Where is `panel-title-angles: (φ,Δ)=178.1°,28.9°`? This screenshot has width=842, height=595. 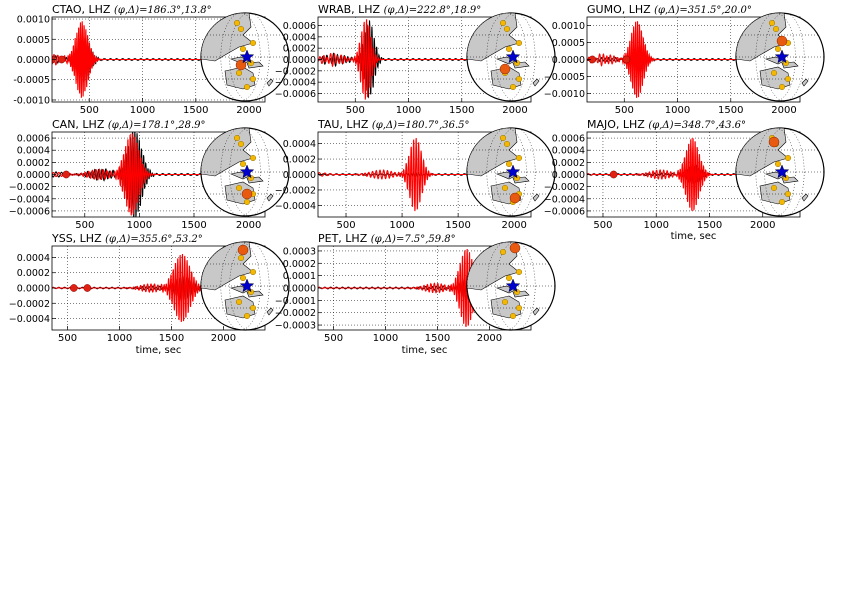 panel-title-angles: (φ,Δ)=178.1°,28.9° is located at coordinates (157, 125).